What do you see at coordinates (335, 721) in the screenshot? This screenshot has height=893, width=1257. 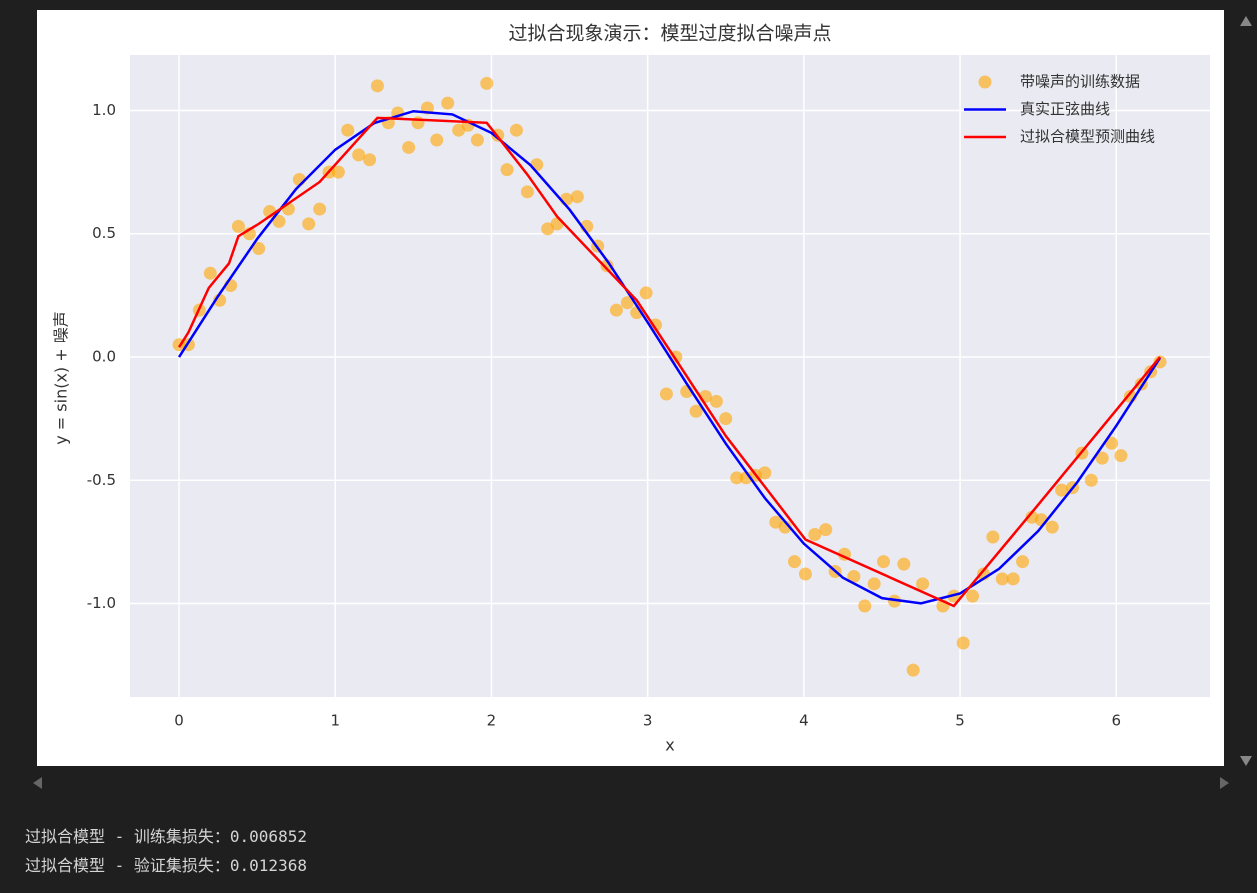 I see `x-tick-label: 1` at bounding box center [335, 721].